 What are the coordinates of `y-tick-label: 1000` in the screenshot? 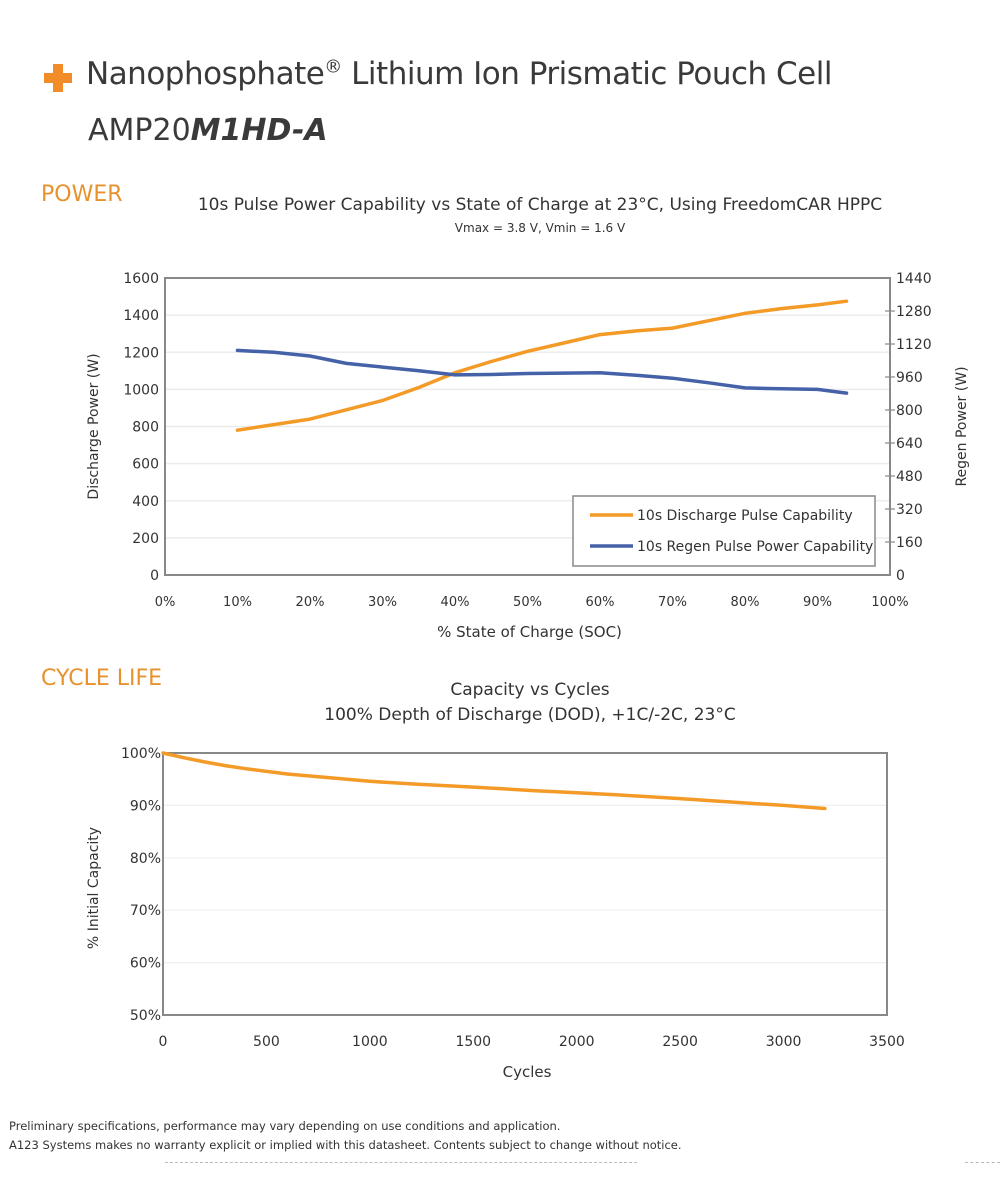 It's located at (141, 390).